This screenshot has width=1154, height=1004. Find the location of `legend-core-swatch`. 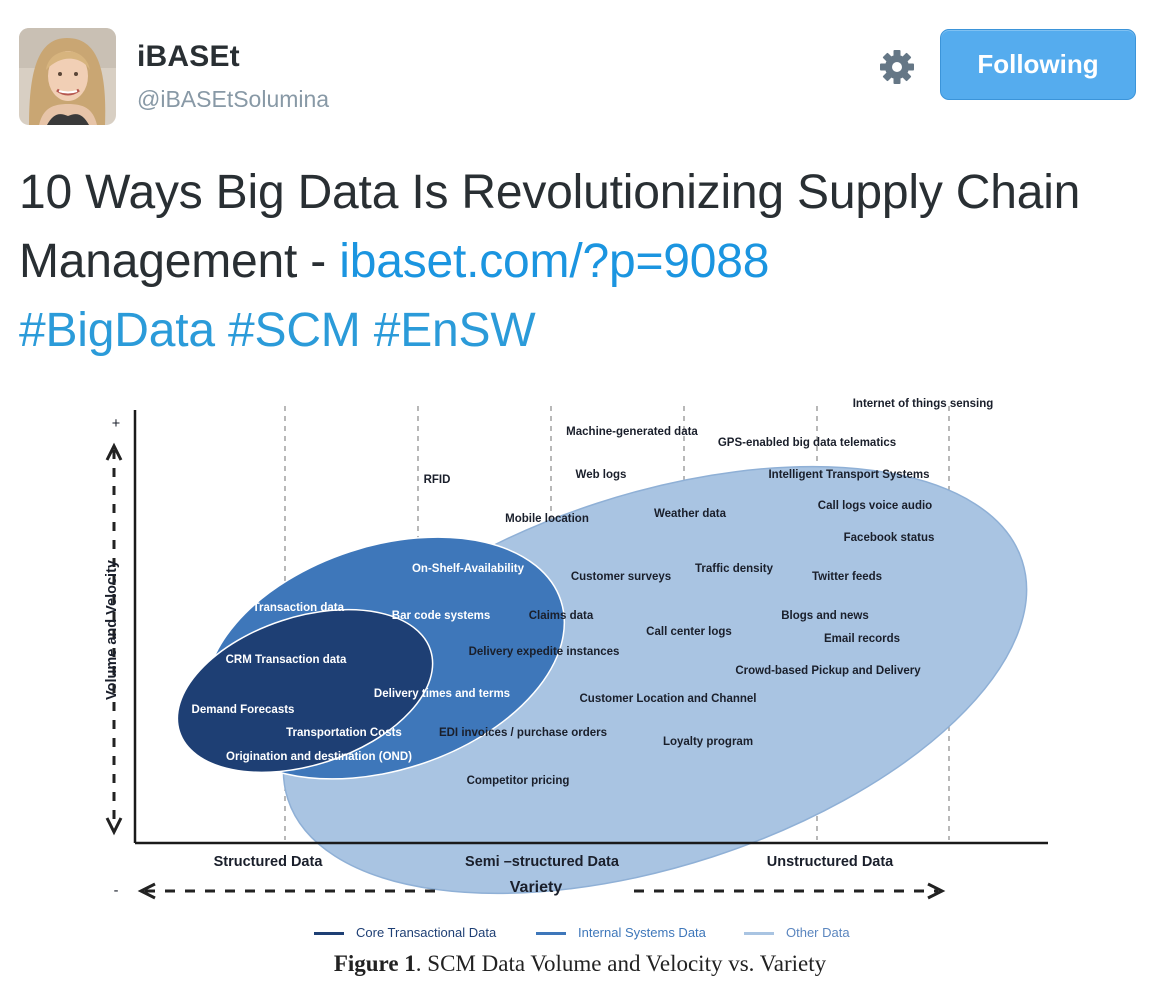

legend-core-swatch is located at coordinates (329, 934).